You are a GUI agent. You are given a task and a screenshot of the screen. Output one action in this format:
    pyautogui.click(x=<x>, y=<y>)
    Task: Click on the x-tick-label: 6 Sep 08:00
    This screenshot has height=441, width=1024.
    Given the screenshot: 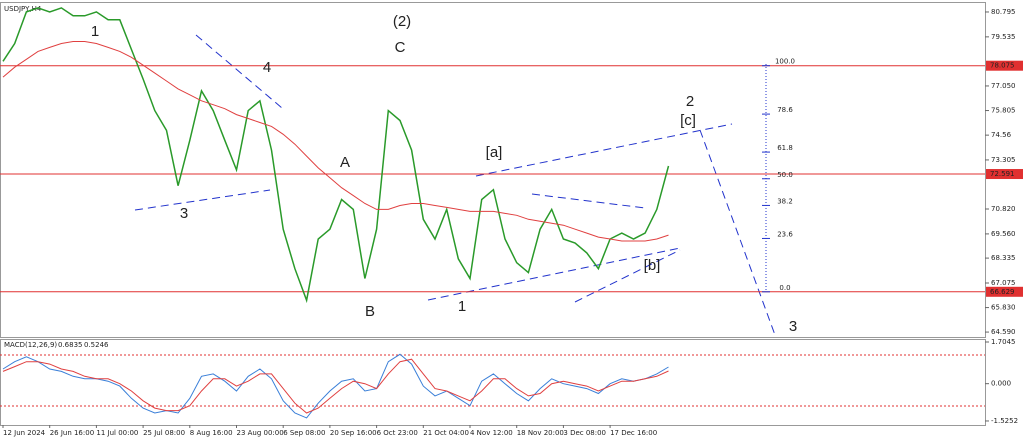 What is the action you would take?
    pyautogui.click(x=304, y=433)
    